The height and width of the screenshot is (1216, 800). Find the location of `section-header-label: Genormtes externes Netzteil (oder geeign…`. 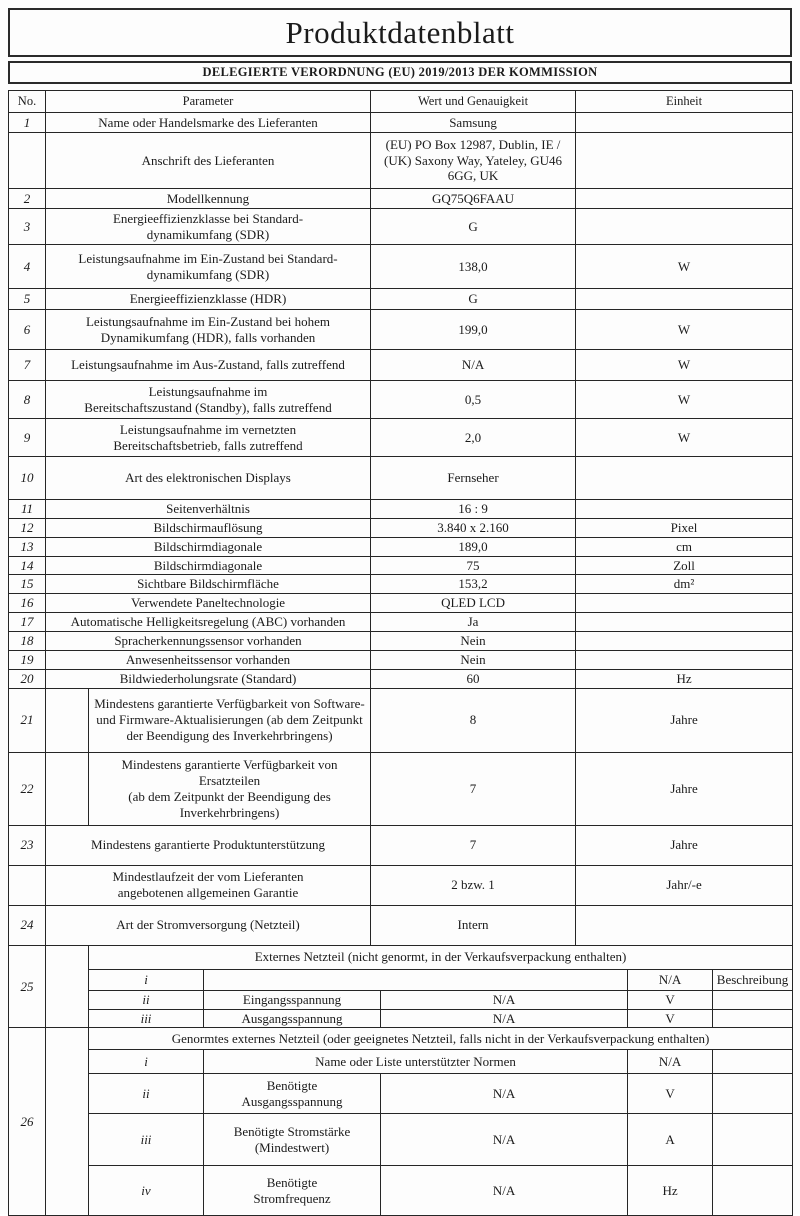

section-header-label: Genormtes externes Netzteil (oder geeign… is located at coordinates (440, 1039).